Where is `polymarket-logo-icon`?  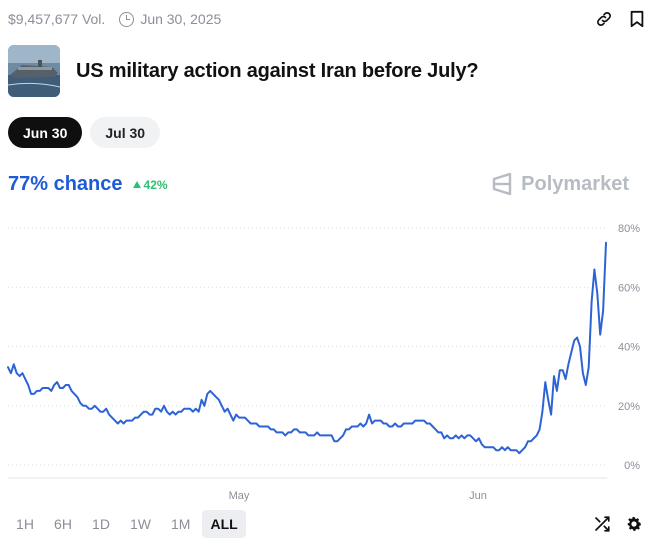 polymarket-logo-icon is located at coordinates (502, 184).